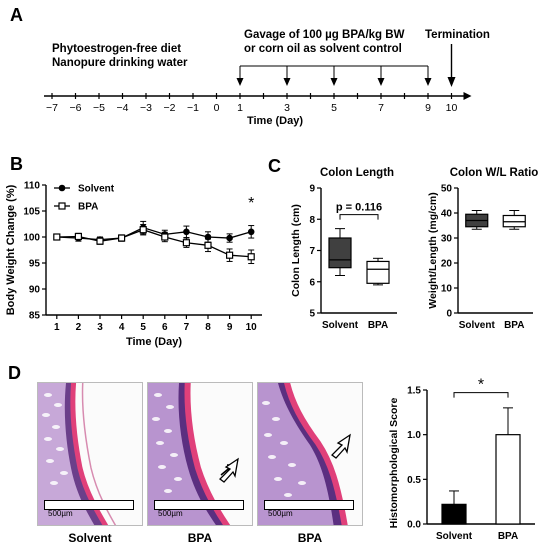  I want to click on box-bpa, so click(378, 272).